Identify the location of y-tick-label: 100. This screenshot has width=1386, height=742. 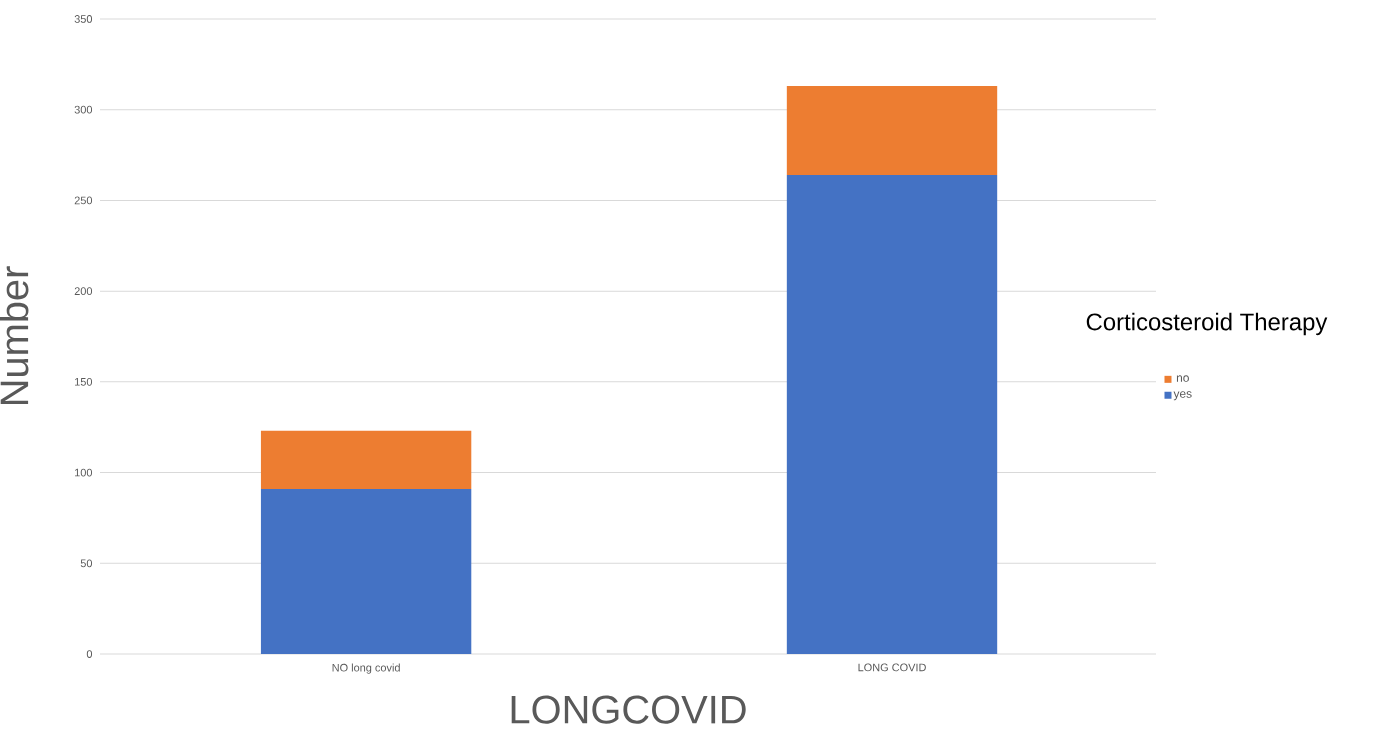
(84, 472).